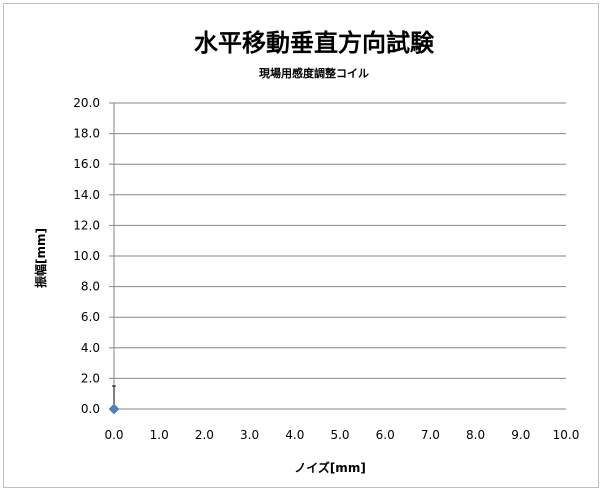 Image resolution: width=602 pixels, height=491 pixels. Describe the element at coordinates (90, 409) in the screenshot. I see `y-tick-label-0: 0.0` at that location.